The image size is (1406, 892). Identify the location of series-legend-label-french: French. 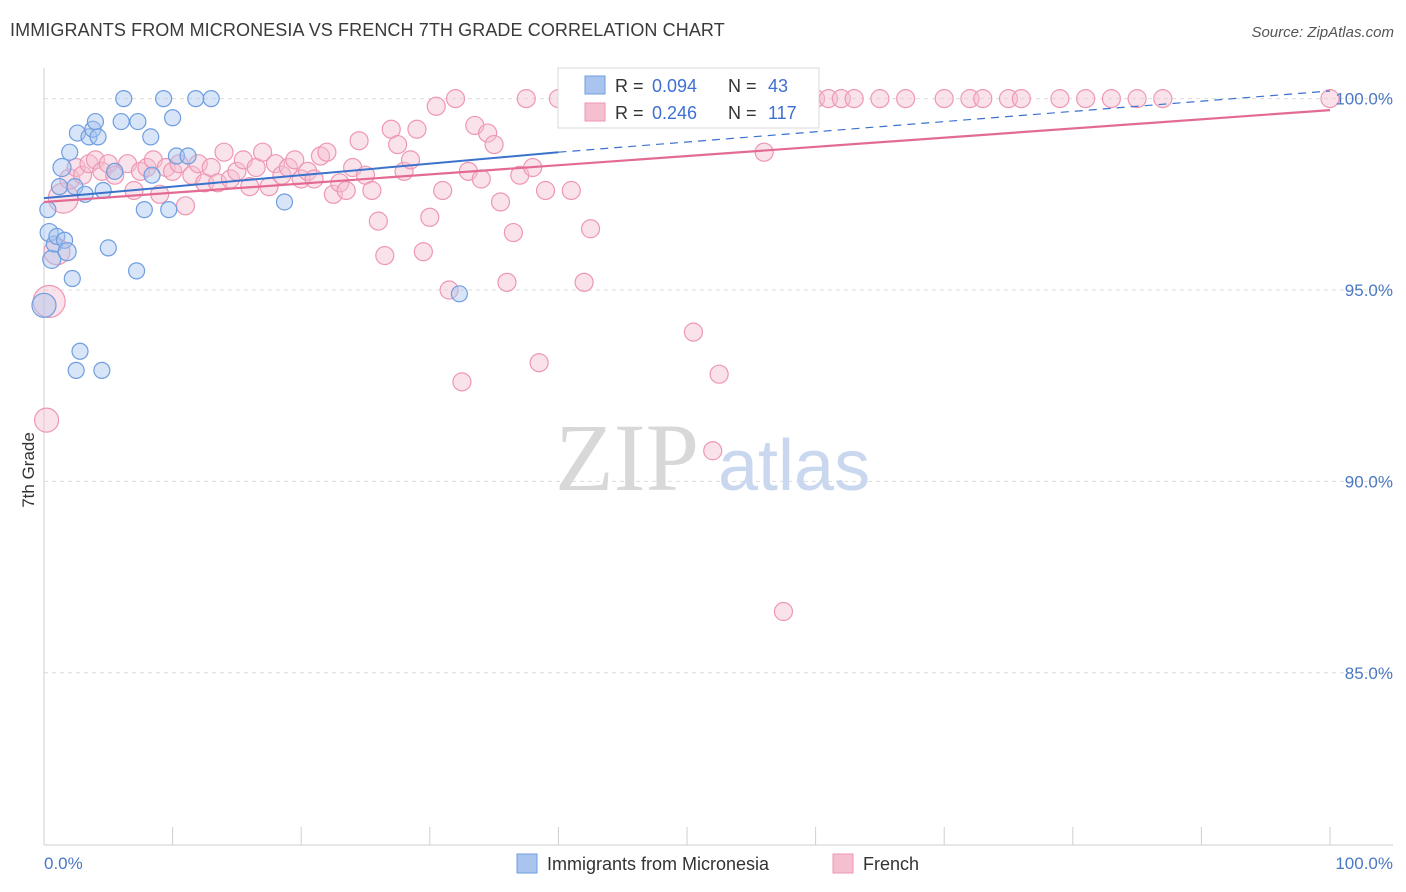
(891, 864).